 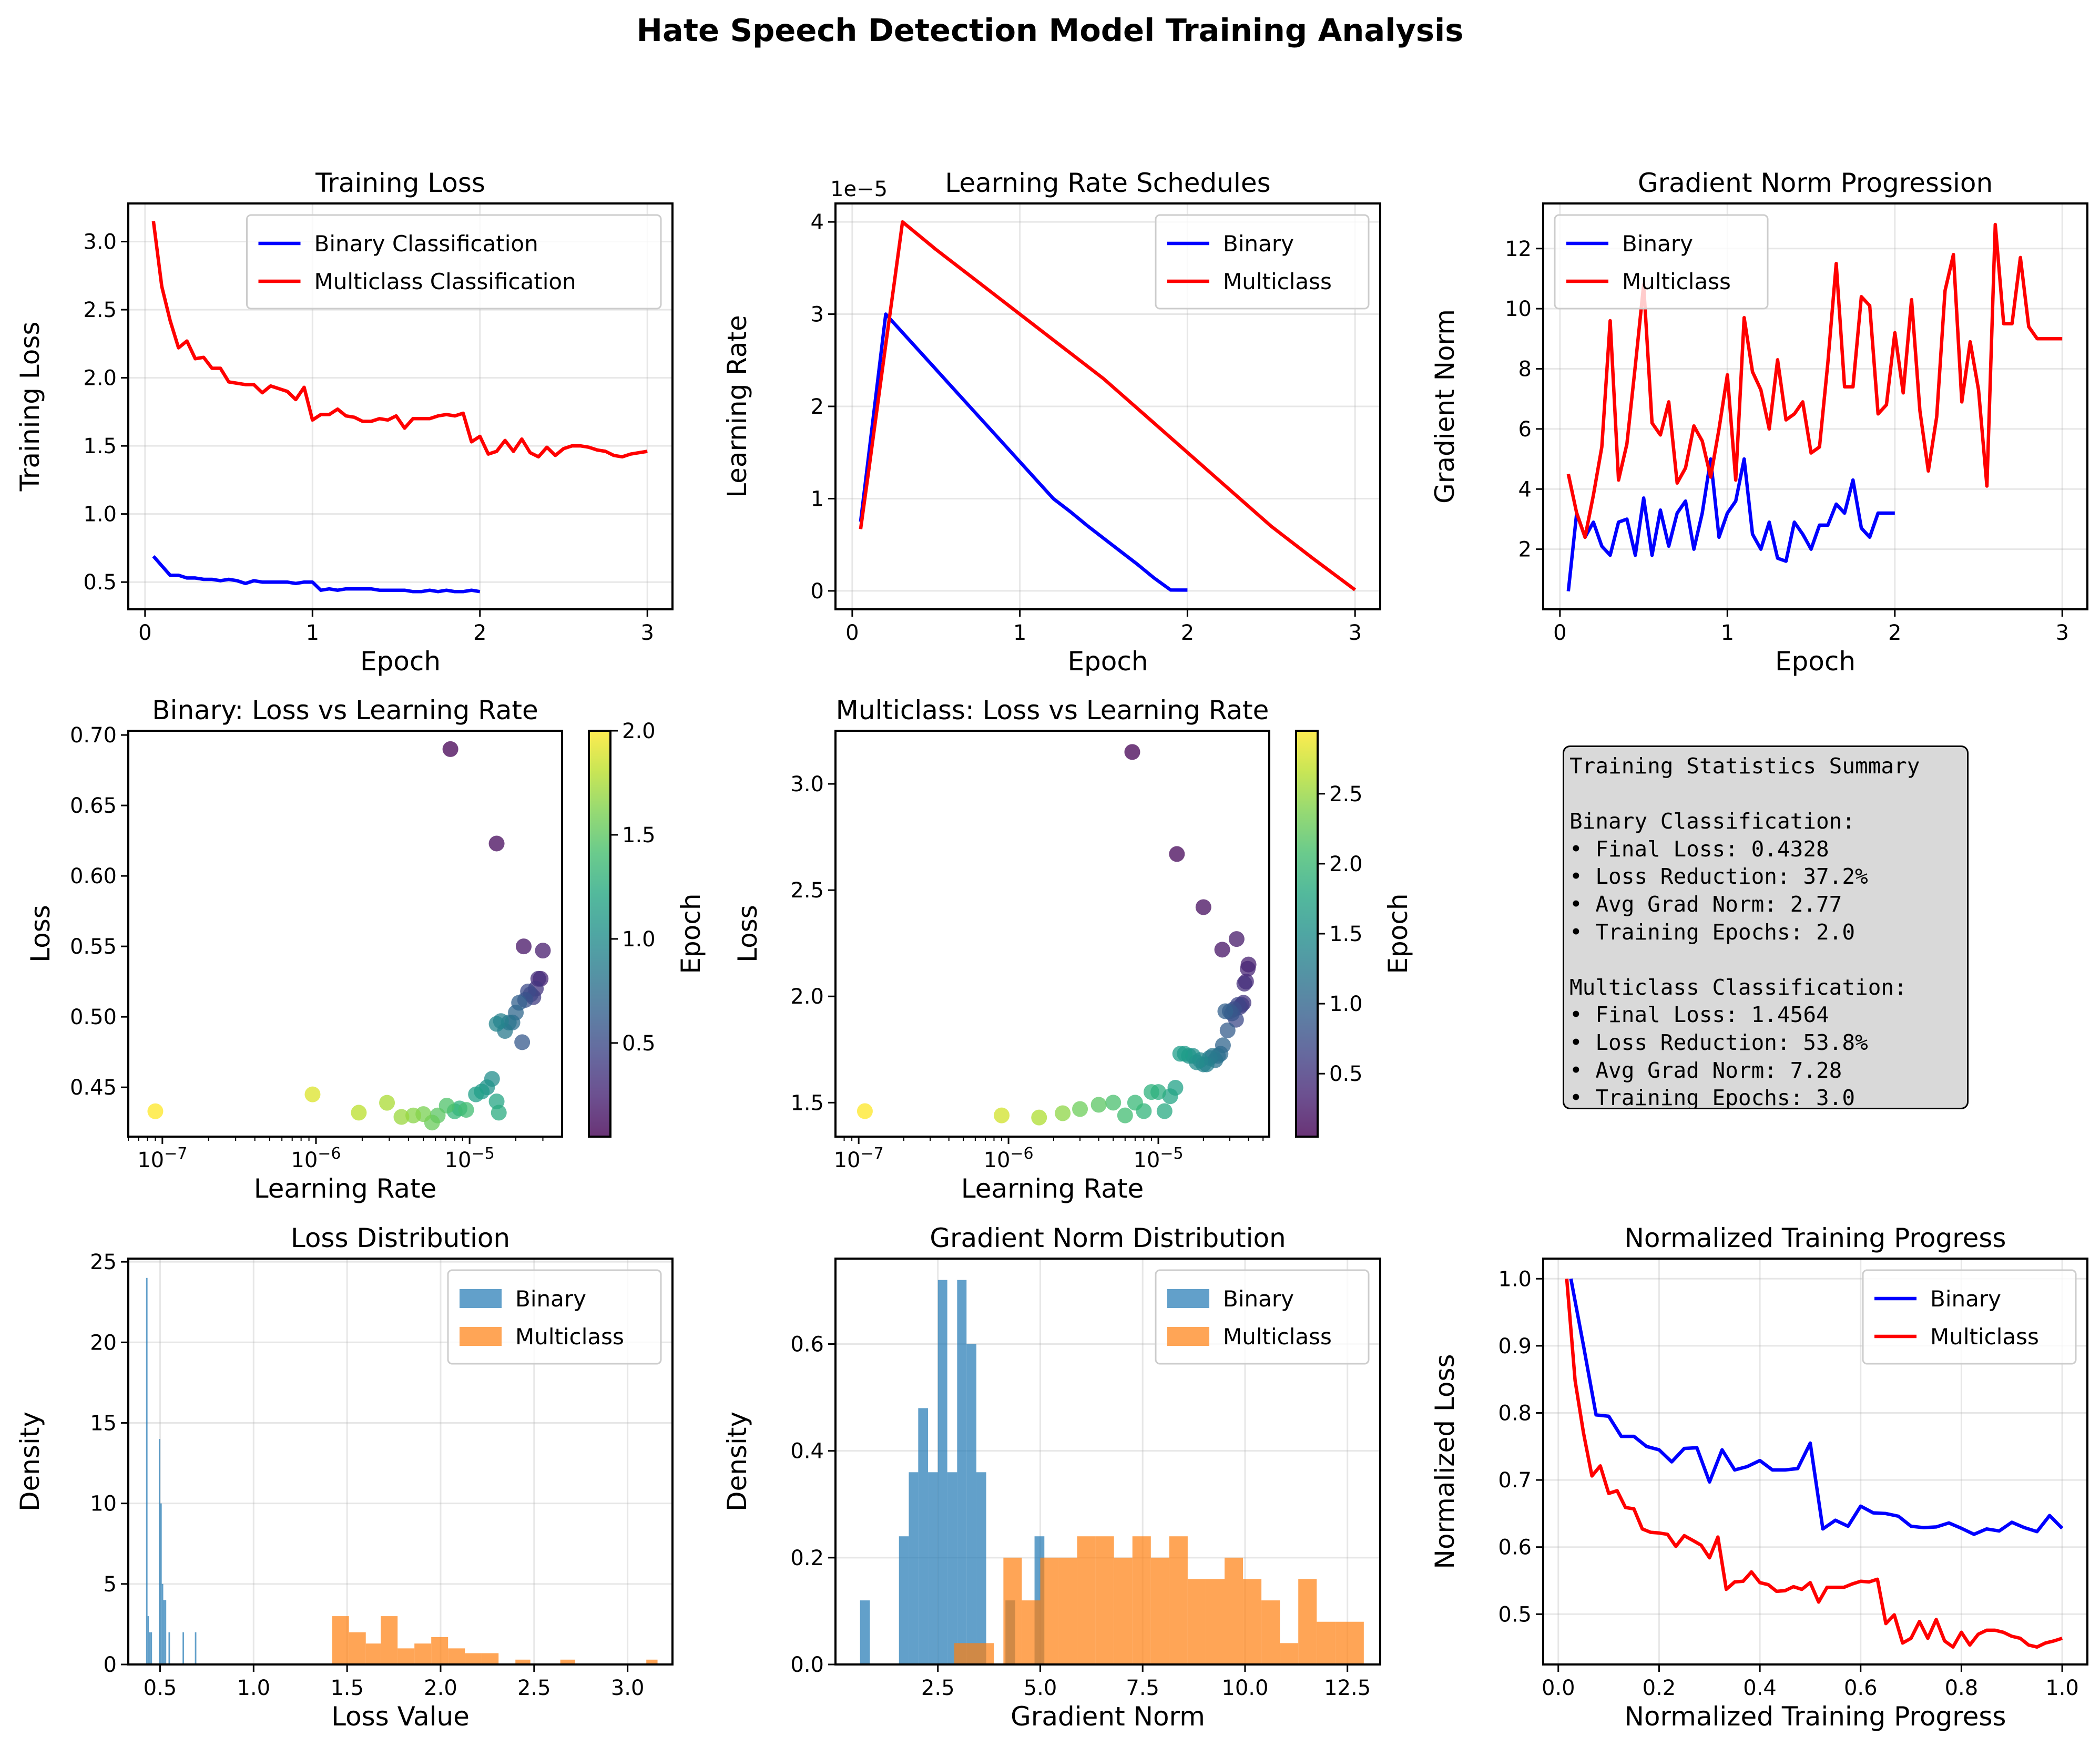 What do you see at coordinates (807, 1451) in the screenshot?
I see `y-tick-label: 0.4` at bounding box center [807, 1451].